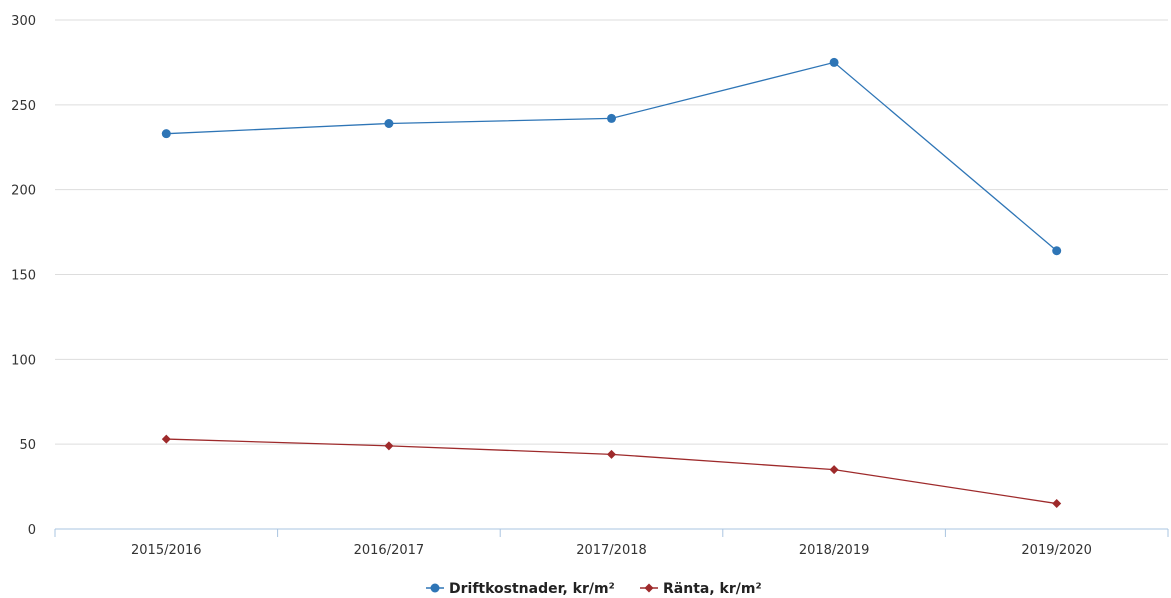  I want to click on x-tick-label: 2018/2019, so click(834, 550).